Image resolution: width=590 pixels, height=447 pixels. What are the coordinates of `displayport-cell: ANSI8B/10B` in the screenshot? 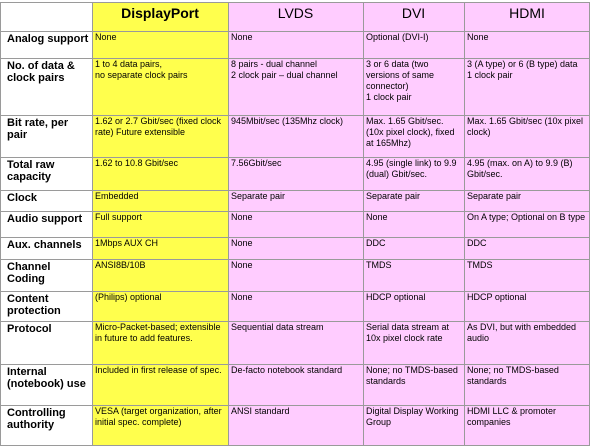 It's located at (160, 275).